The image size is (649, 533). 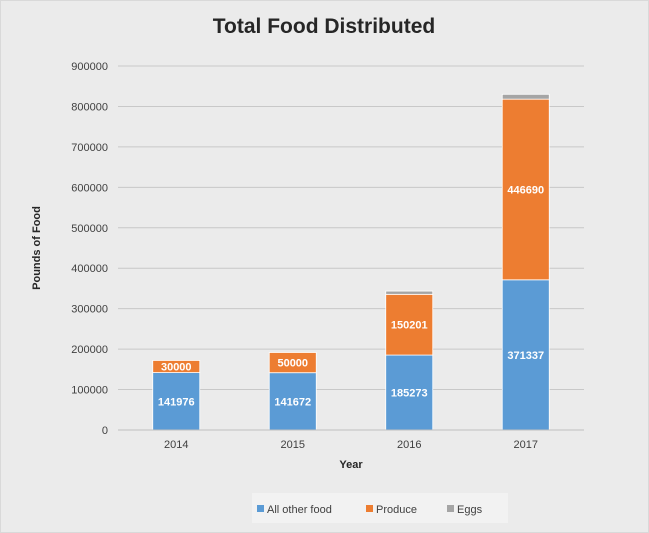 I want to click on data-label: 371337, so click(x=525, y=356).